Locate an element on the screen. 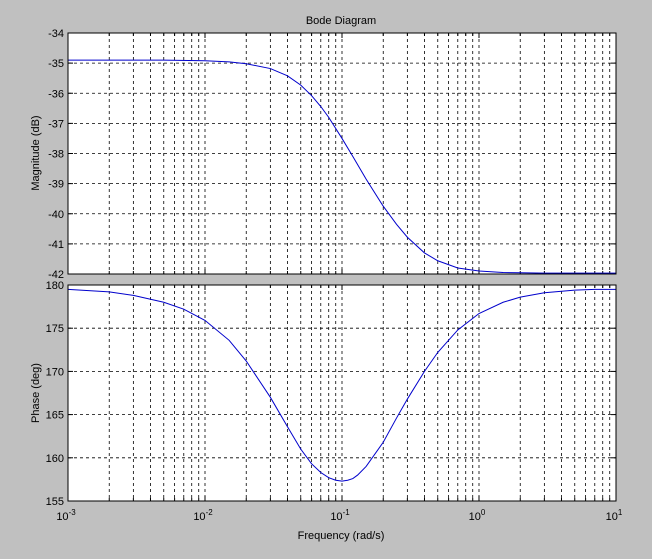 The height and width of the screenshot is (559, 652). magnitude-y-tick-label: -41 is located at coordinates (56, 245).